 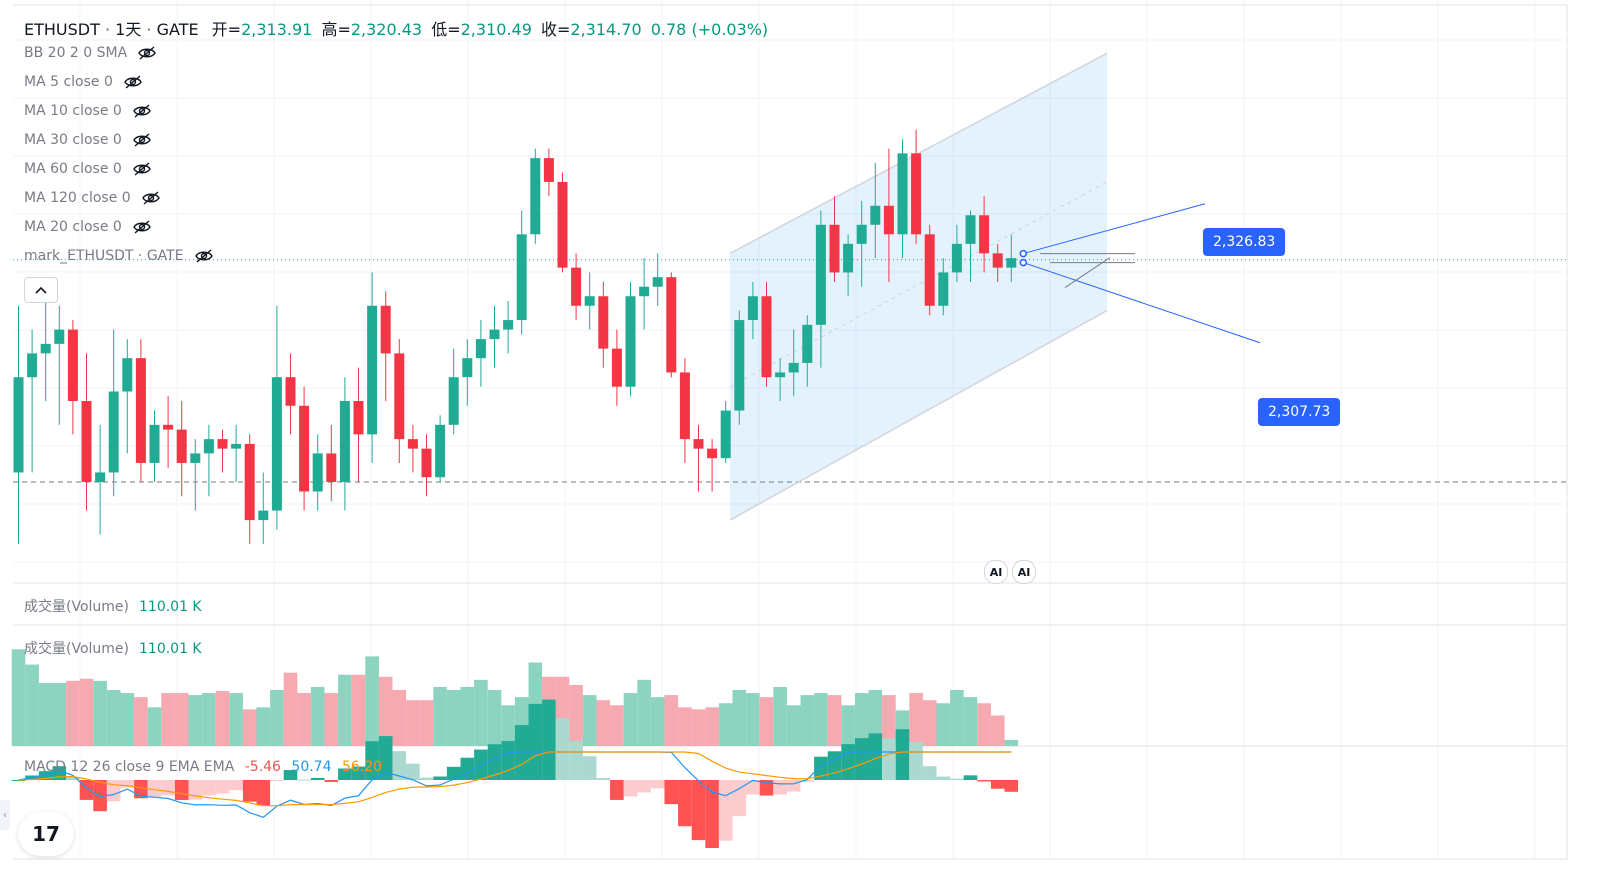 I want to click on indicator-row: BB 20 2 0 SMA, so click(x=90, y=53).